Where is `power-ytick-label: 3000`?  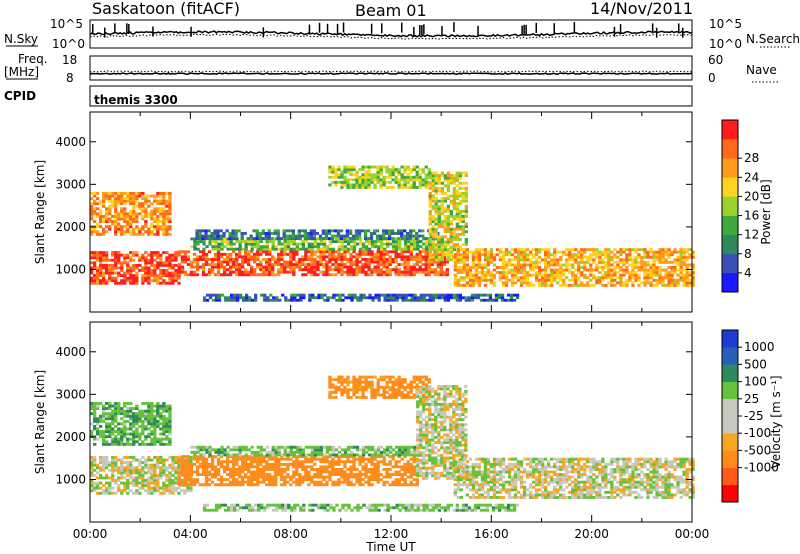
power-ytick-label: 3000 is located at coordinates (70, 184).